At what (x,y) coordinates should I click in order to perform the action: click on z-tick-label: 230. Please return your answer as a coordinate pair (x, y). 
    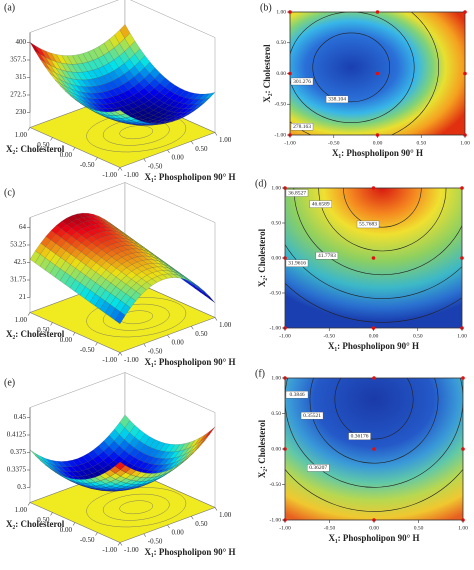
    Looking at the image, I should click on (21, 112).